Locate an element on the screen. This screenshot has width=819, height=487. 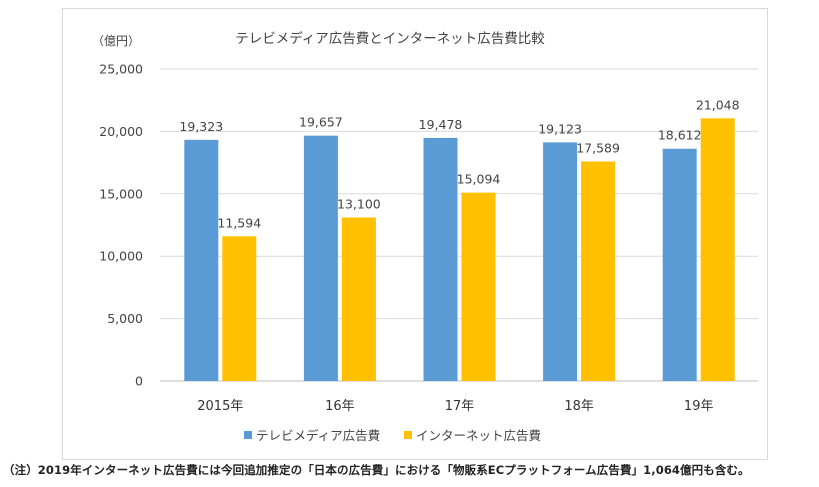
y-tick-label: 25,000 is located at coordinates (121, 69).